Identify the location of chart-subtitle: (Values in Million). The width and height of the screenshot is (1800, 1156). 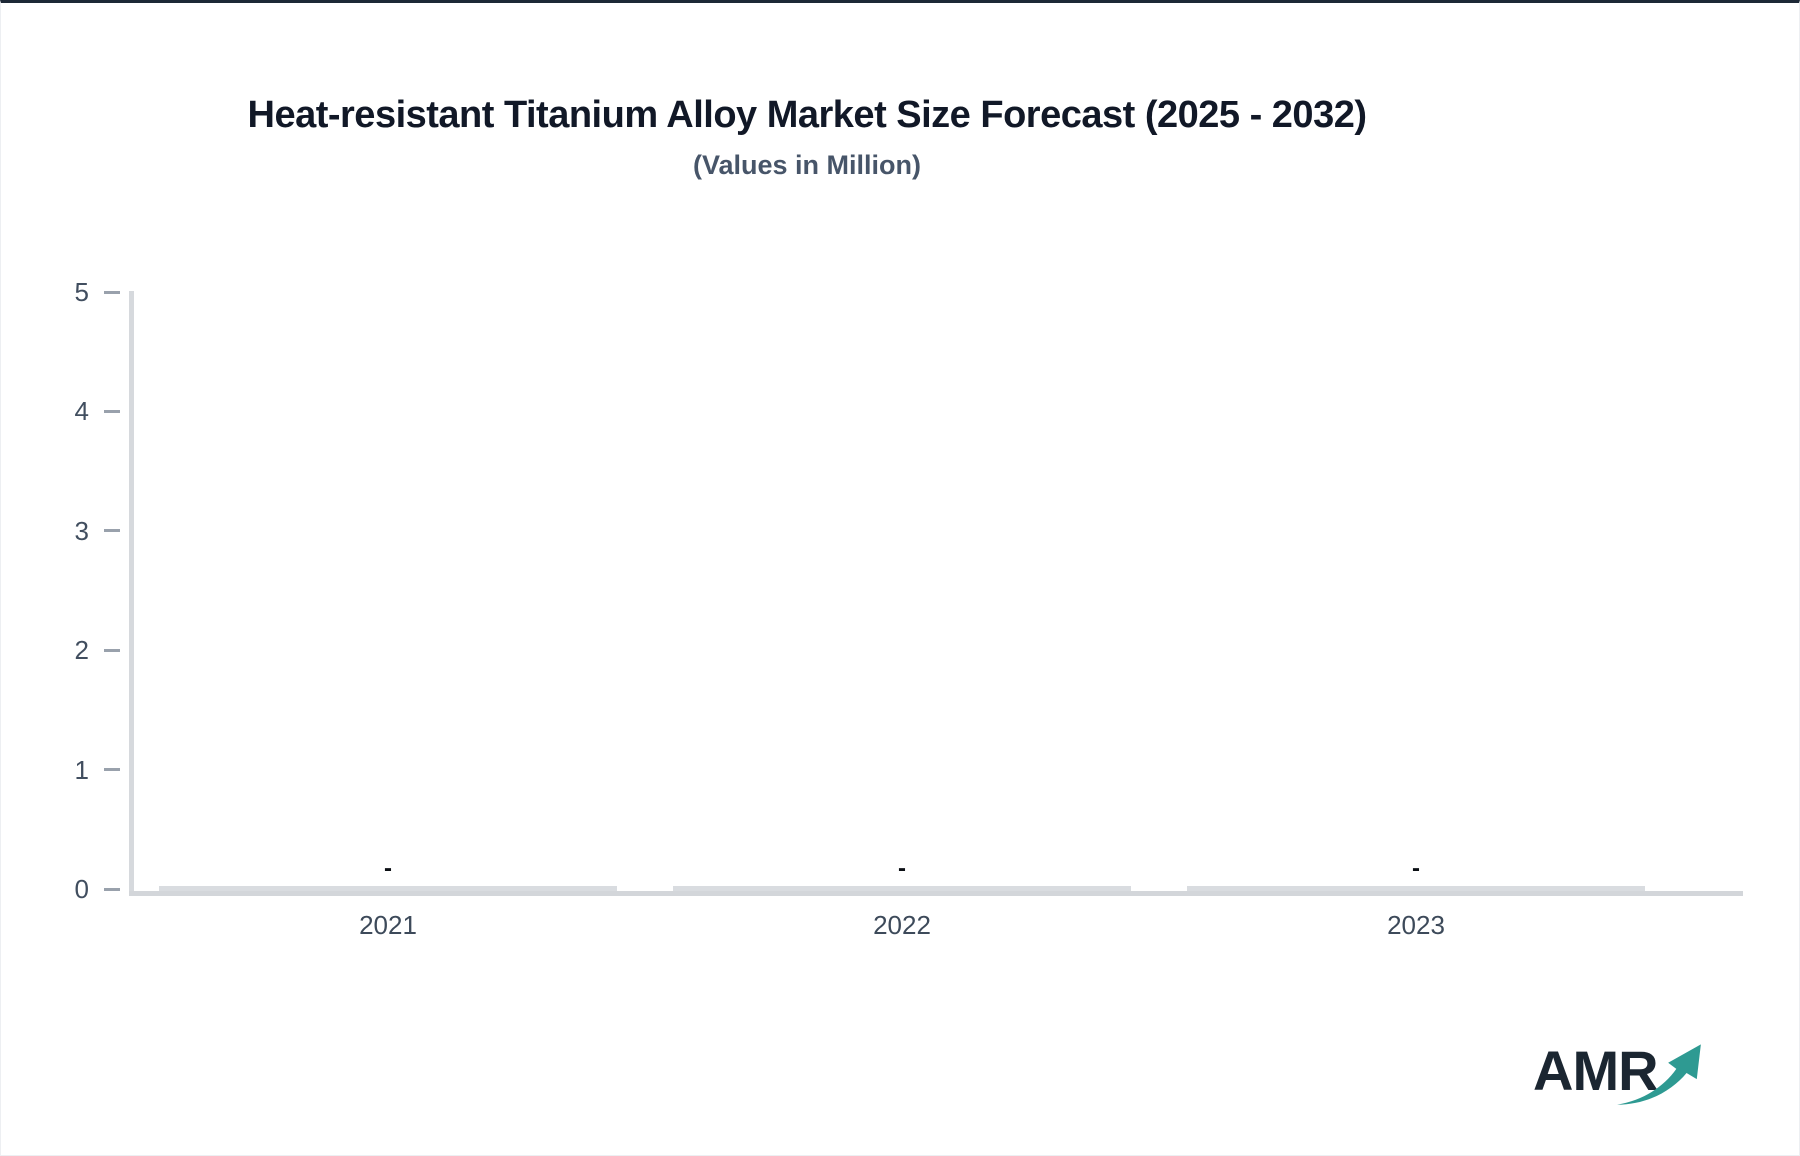
(807, 165).